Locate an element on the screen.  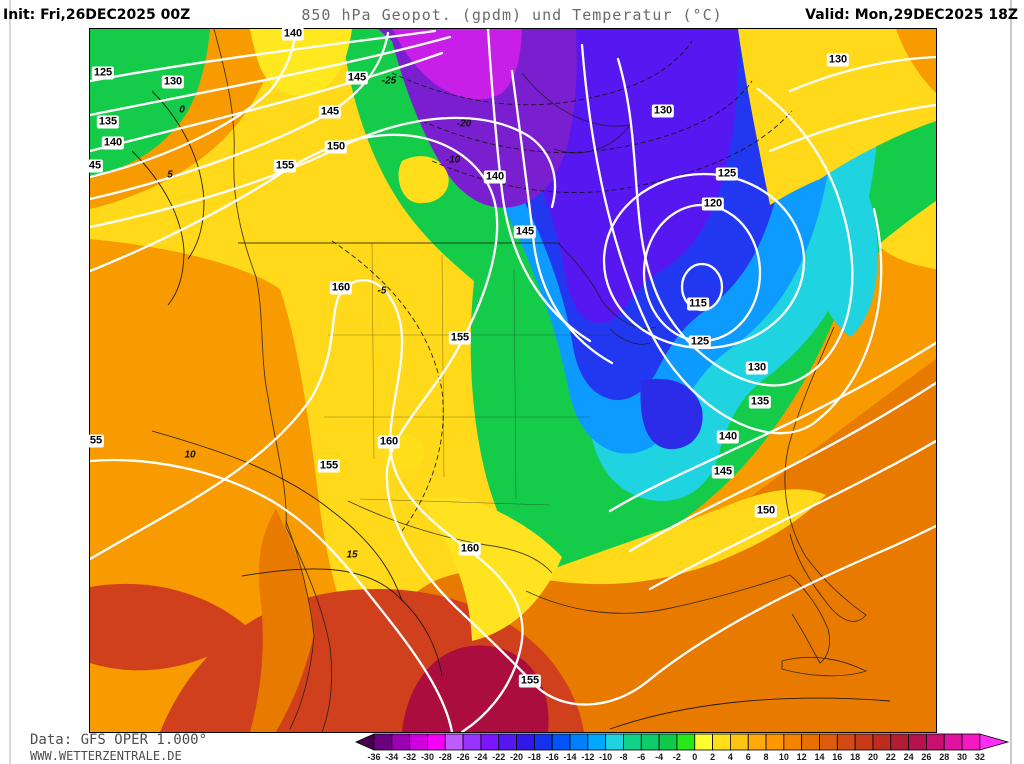
colorbar-tick-label: -24 is located at coordinates (480, 757).